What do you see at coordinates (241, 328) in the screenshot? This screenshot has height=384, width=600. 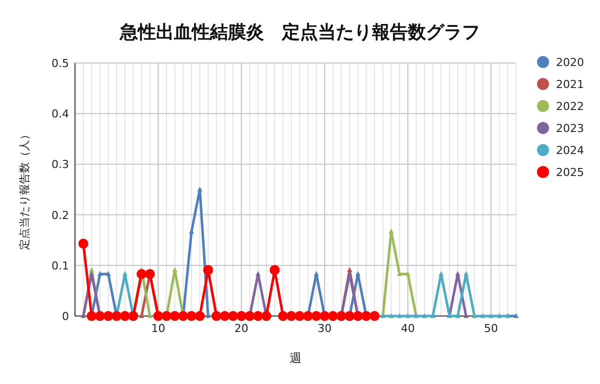 I see `x-tick-label: 20` at bounding box center [241, 328].